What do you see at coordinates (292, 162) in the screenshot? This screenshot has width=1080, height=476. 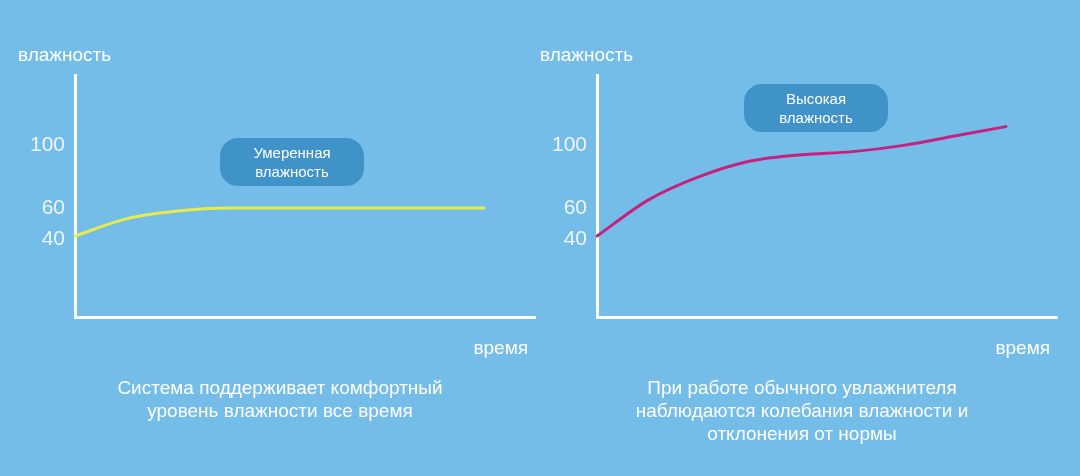 I see `callout-box: Умеренная влажность` at bounding box center [292, 162].